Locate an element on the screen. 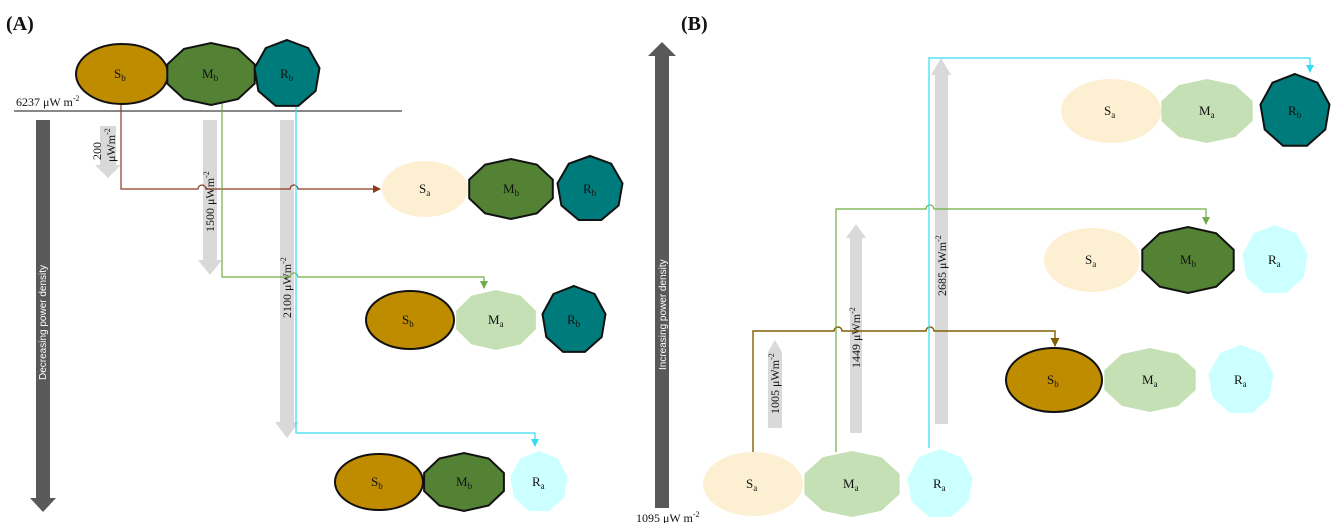 The image size is (1331, 528). arrow-2685-label: 2685 μWm-2 is located at coordinates (941, 265).